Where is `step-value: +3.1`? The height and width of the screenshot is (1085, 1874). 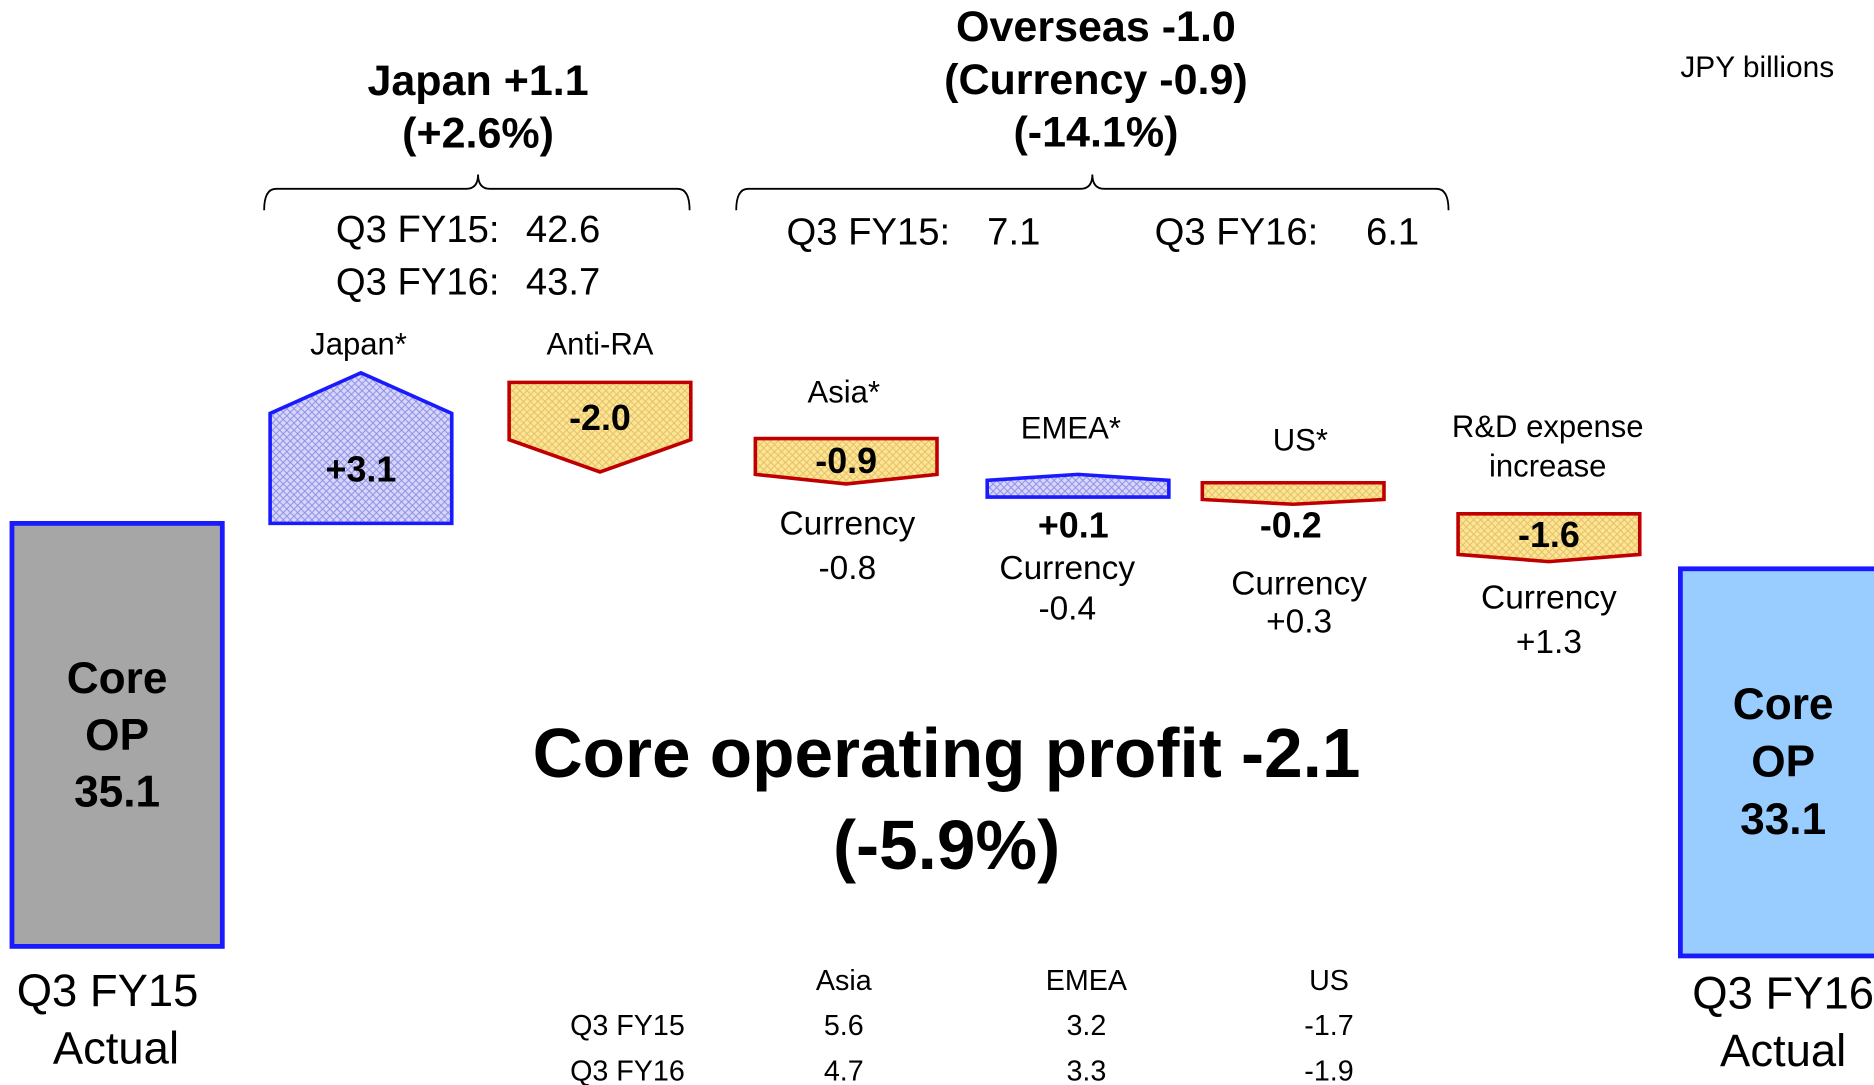 step-value: +3.1 is located at coordinates (361, 469).